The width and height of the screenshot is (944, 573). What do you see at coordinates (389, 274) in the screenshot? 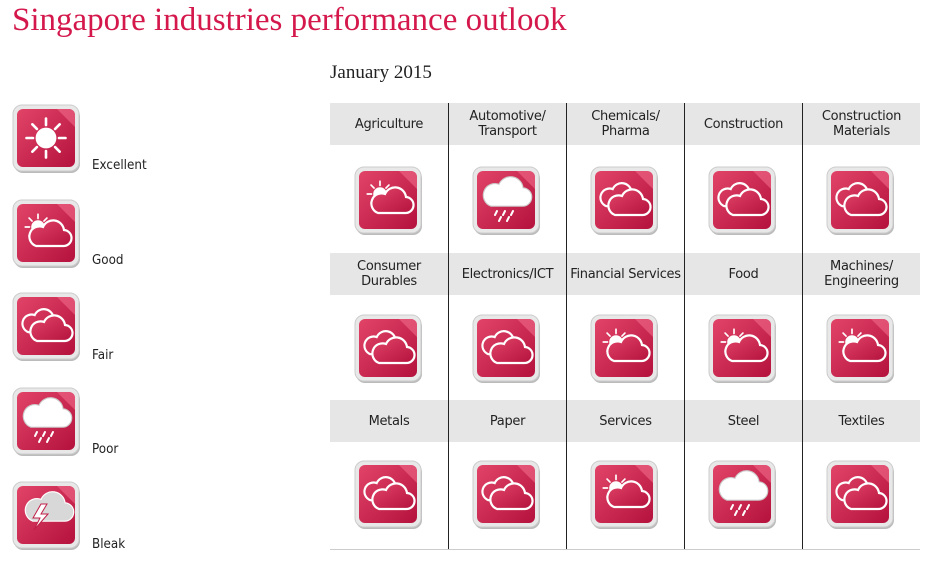
I see `industry-name: Consumer Durables` at bounding box center [389, 274].